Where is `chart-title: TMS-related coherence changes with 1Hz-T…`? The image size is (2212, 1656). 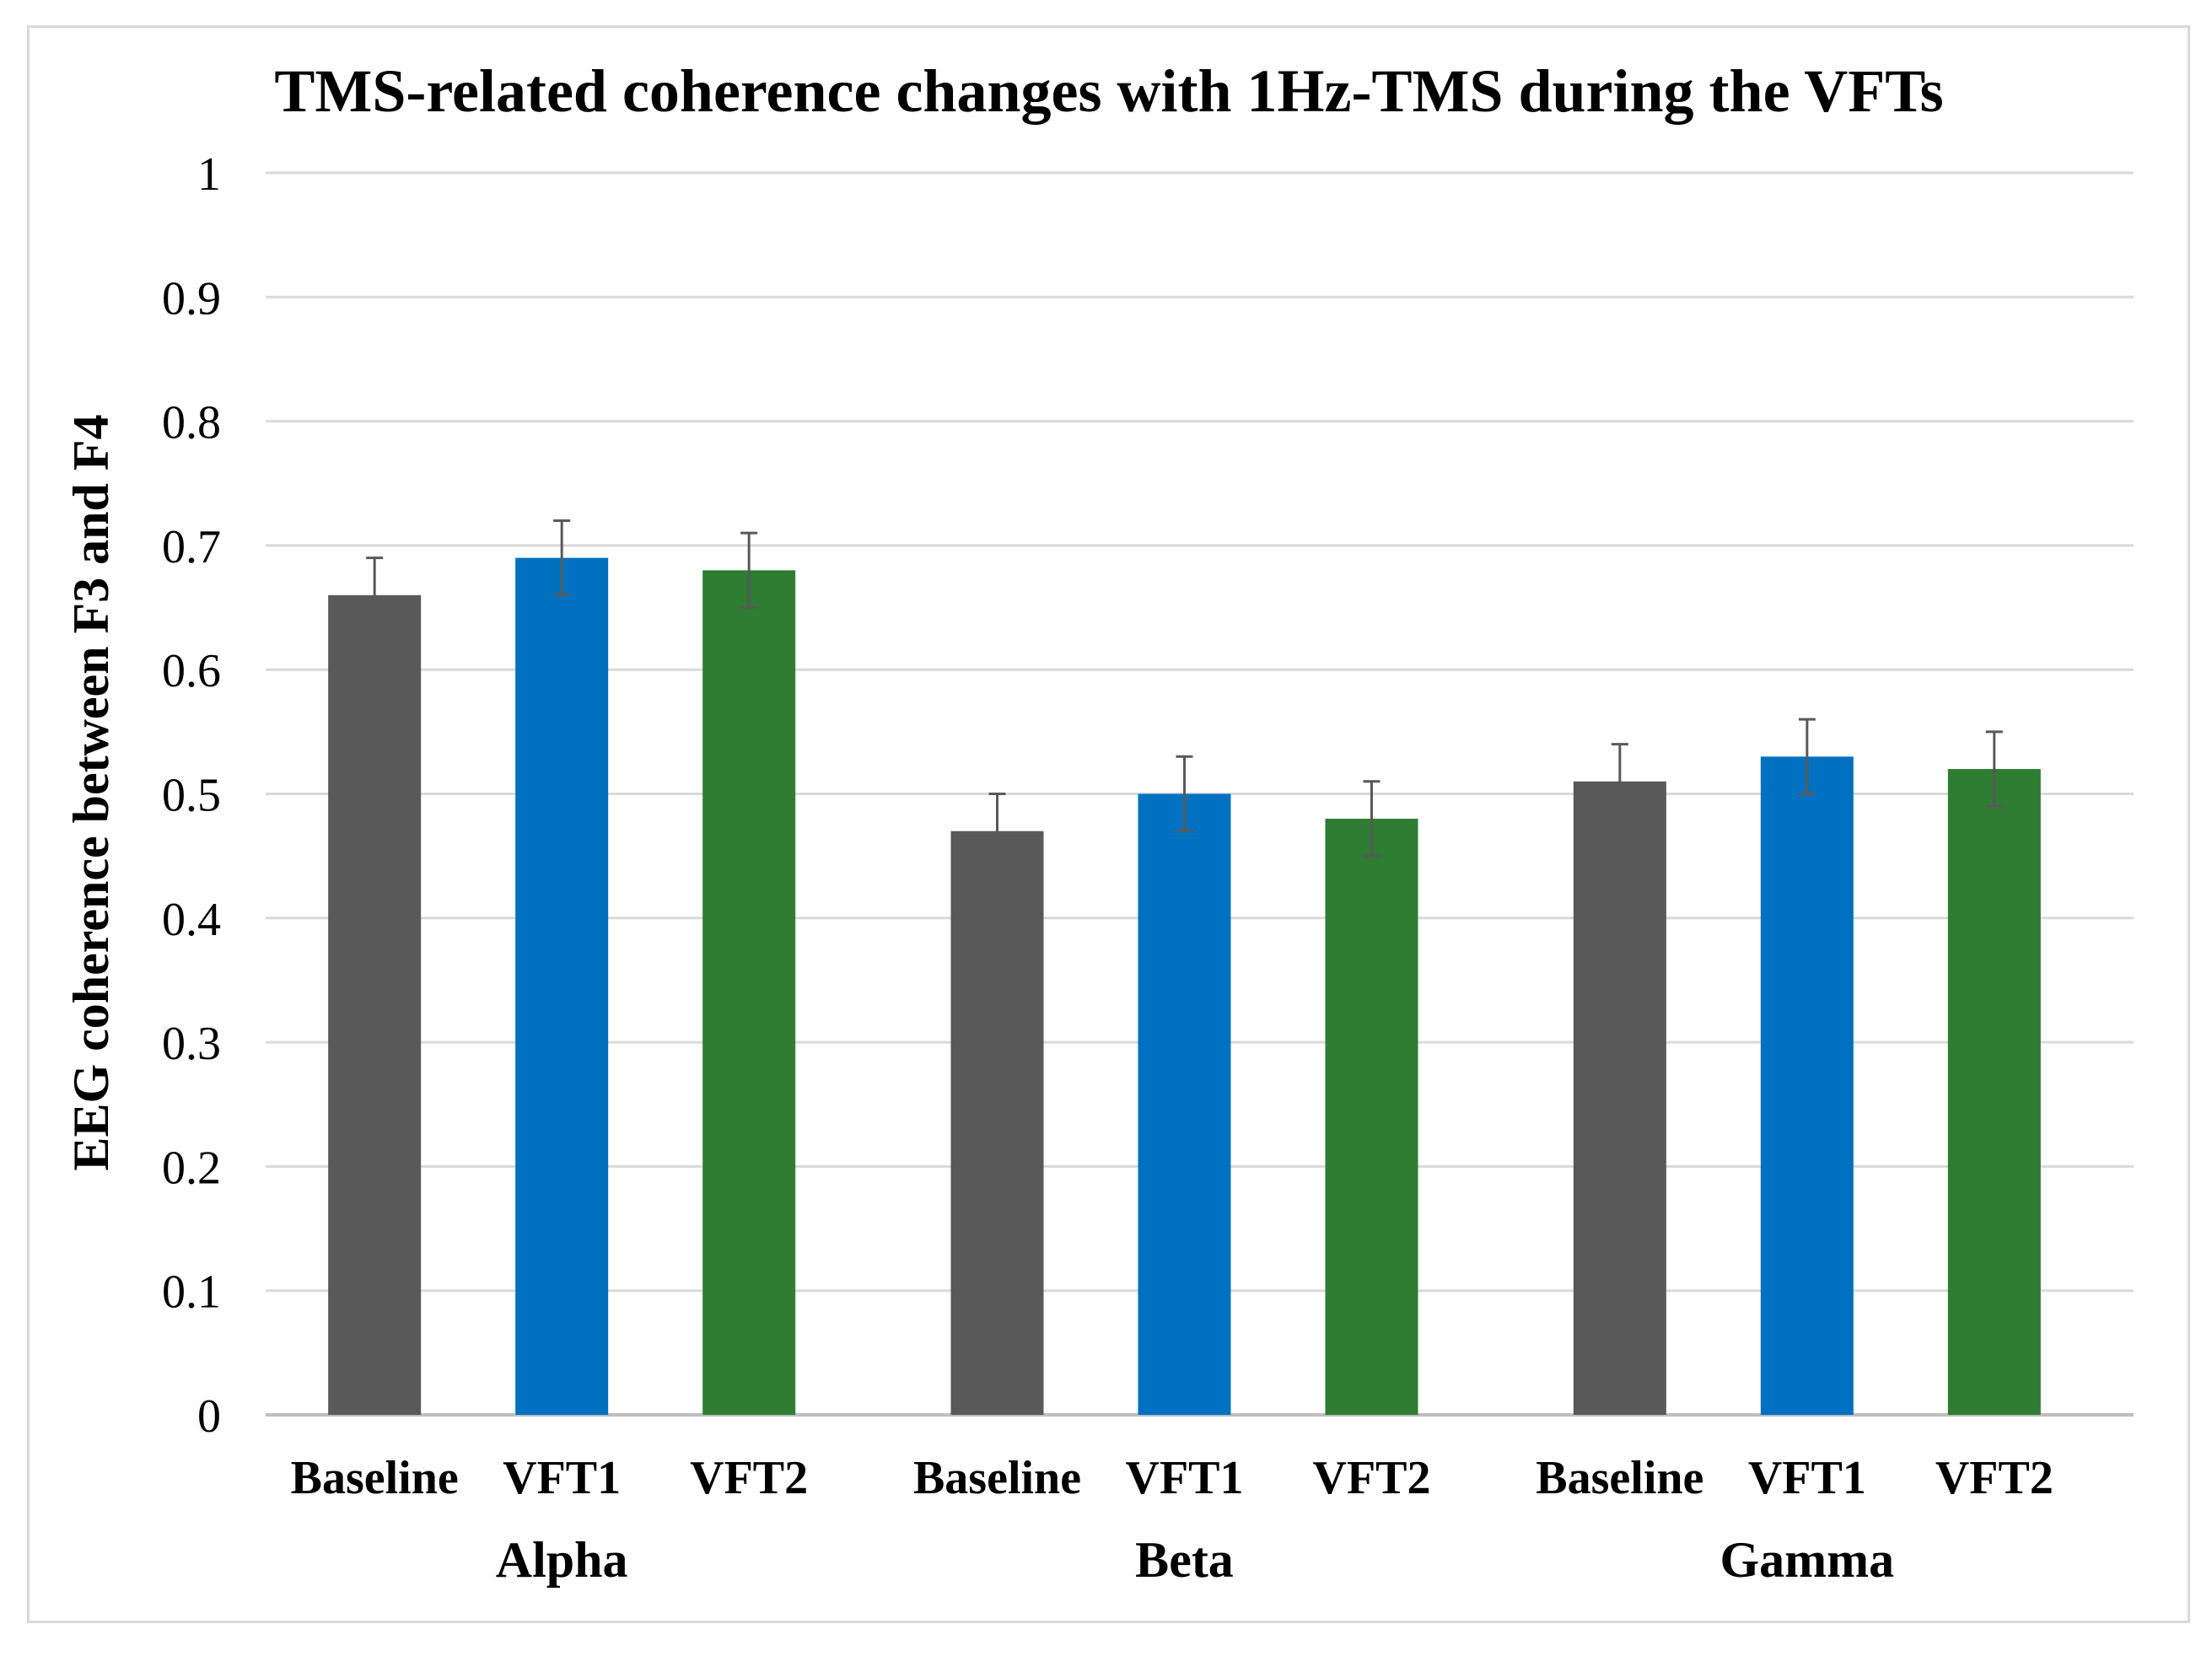 chart-title: TMS-related coherence changes with 1Hz-T… is located at coordinates (1108, 91).